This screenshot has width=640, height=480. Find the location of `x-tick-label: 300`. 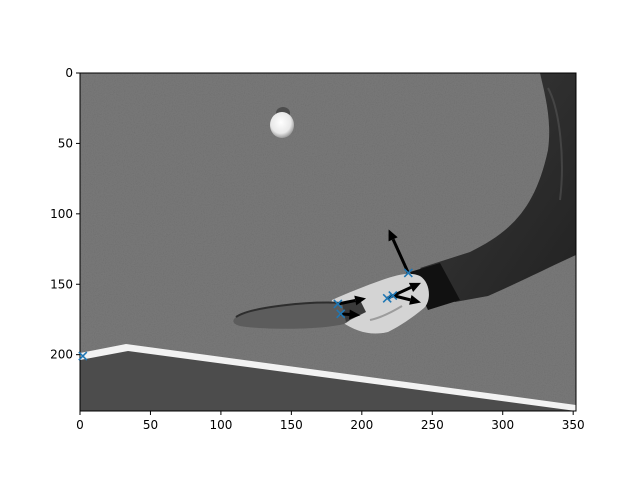

x-tick-label: 300 is located at coordinates (502, 425).